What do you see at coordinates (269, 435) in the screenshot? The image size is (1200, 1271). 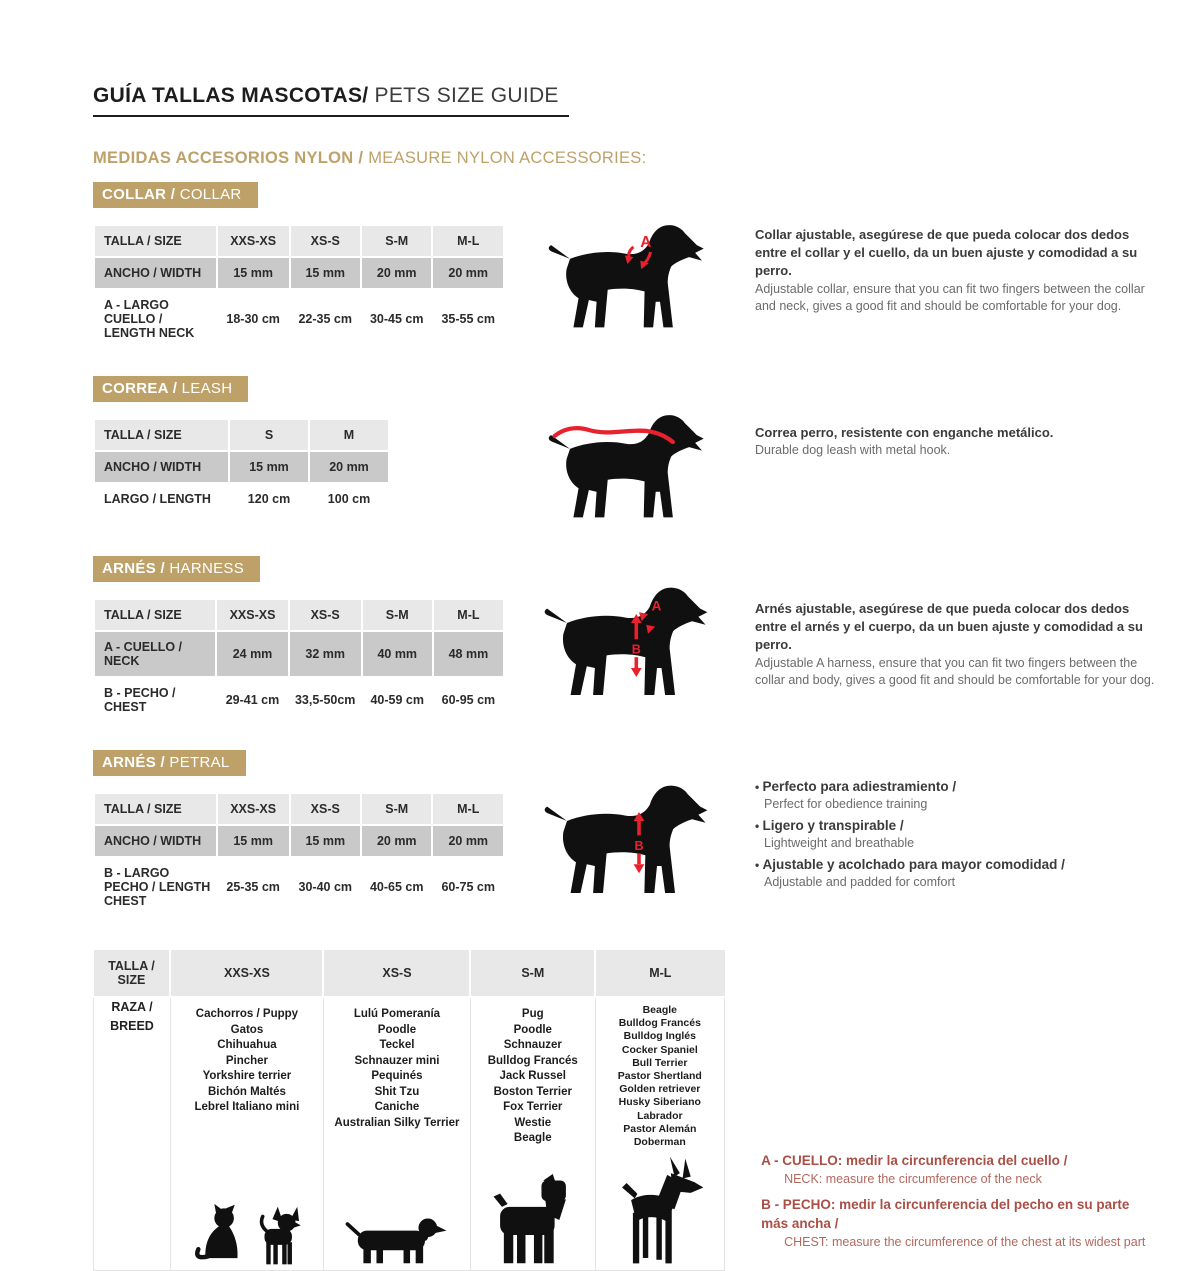 I see `leash-col-s: S` at bounding box center [269, 435].